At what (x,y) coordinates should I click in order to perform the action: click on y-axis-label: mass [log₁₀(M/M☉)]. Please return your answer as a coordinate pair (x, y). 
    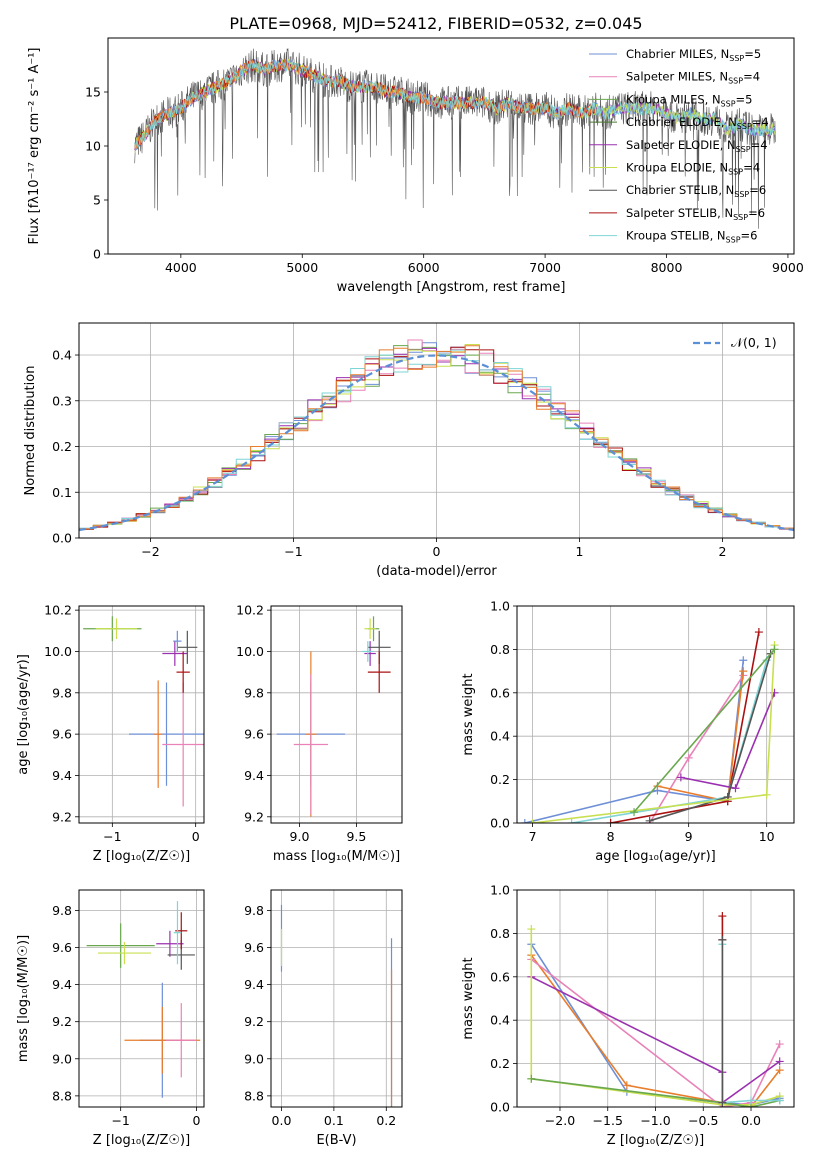
    Looking at the image, I should click on (23, 998).